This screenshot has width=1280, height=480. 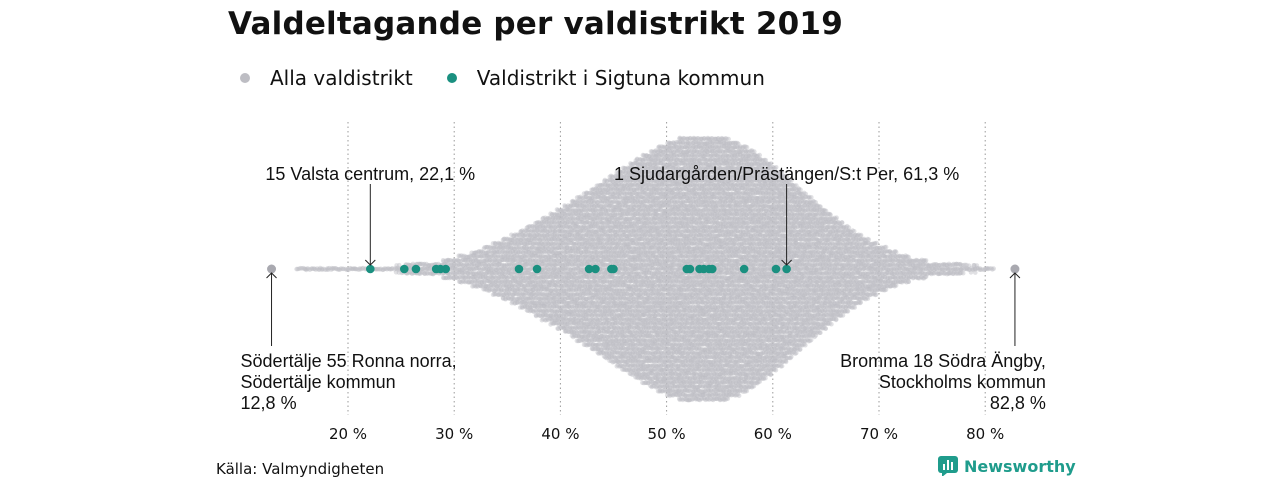 I want to click on x-tick-label: 30 %, so click(x=454, y=434).